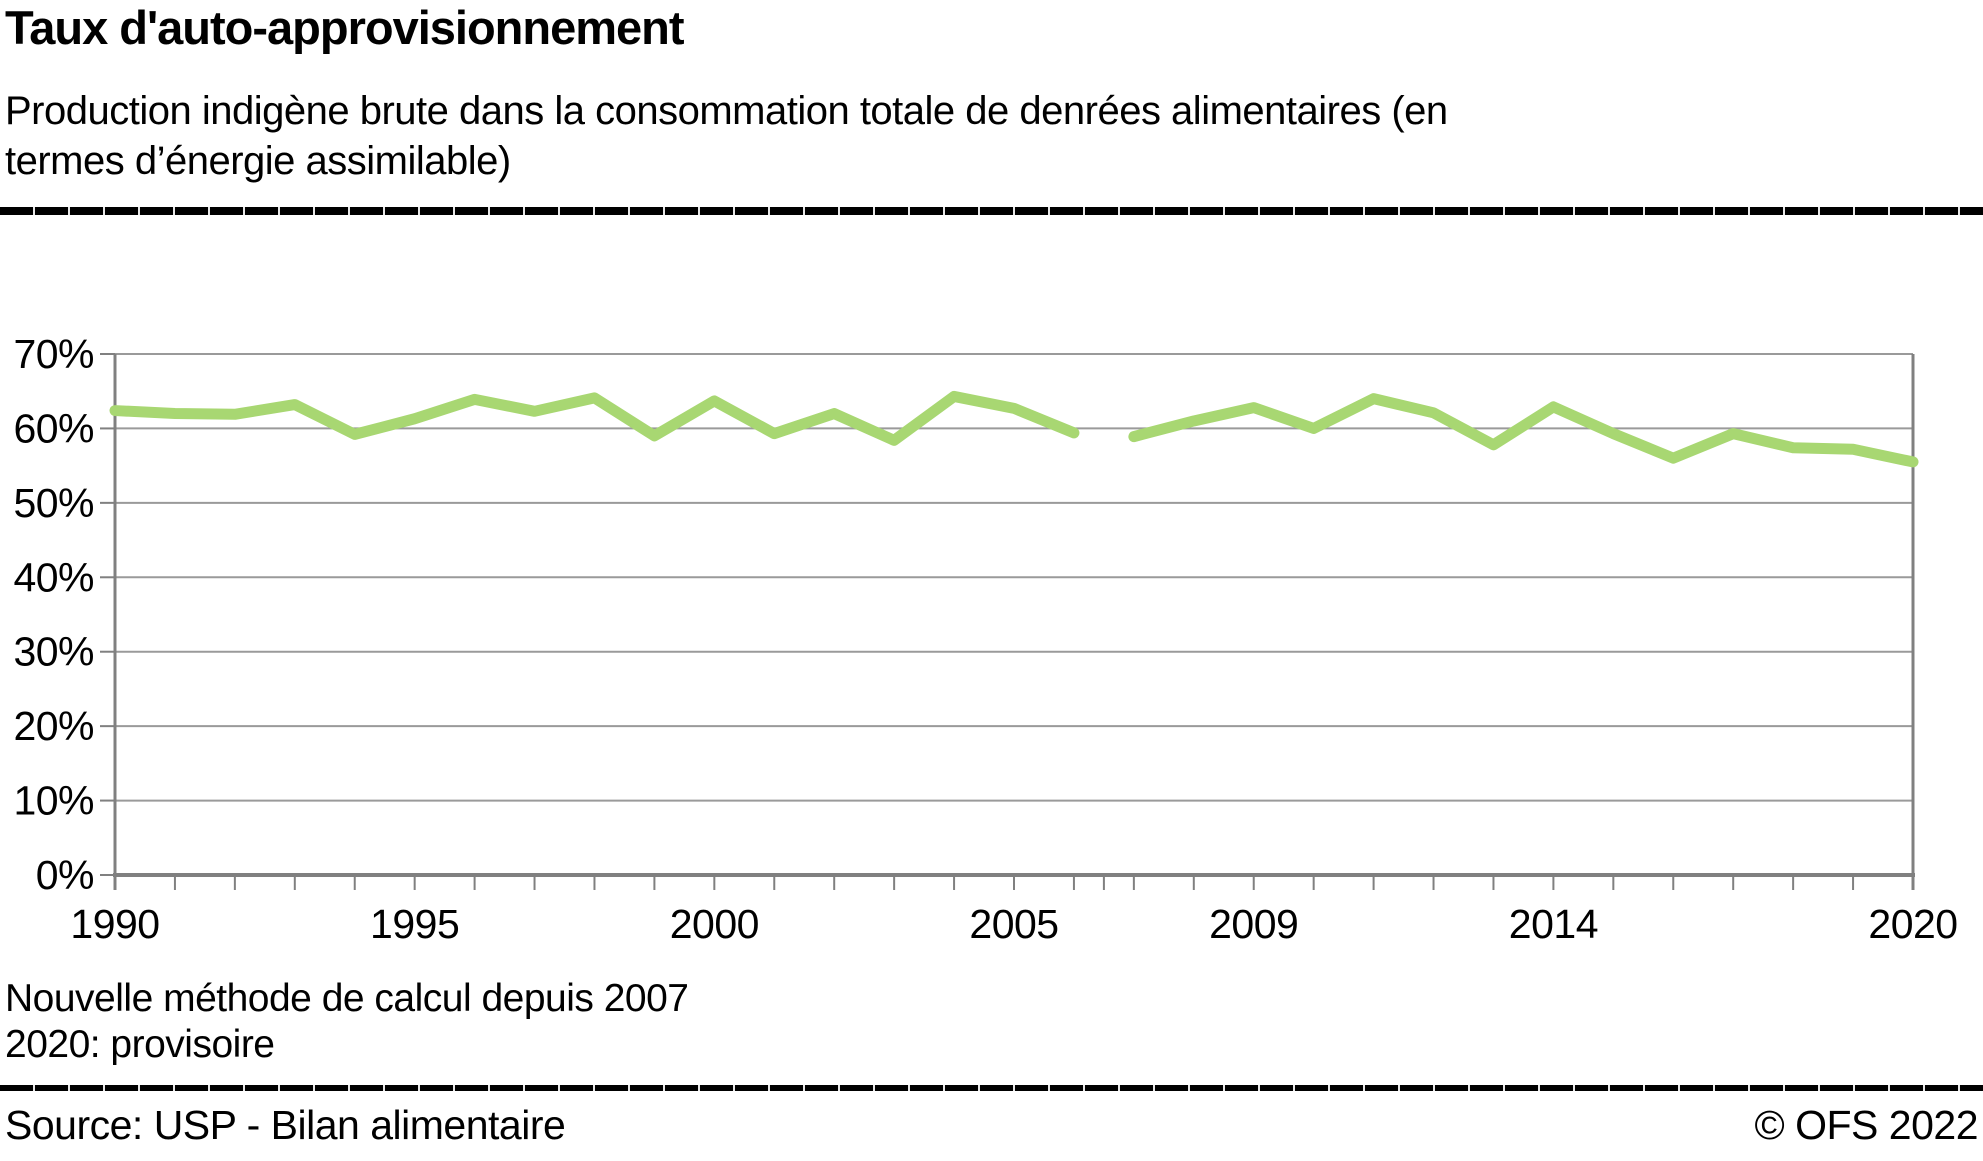 The height and width of the screenshot is (1161, 1983). What do you see at coordinates (140, 1044) in the screenshot?
I see `footnote-provisional: 2020: provisoire` at bounding box center [140, 1044].